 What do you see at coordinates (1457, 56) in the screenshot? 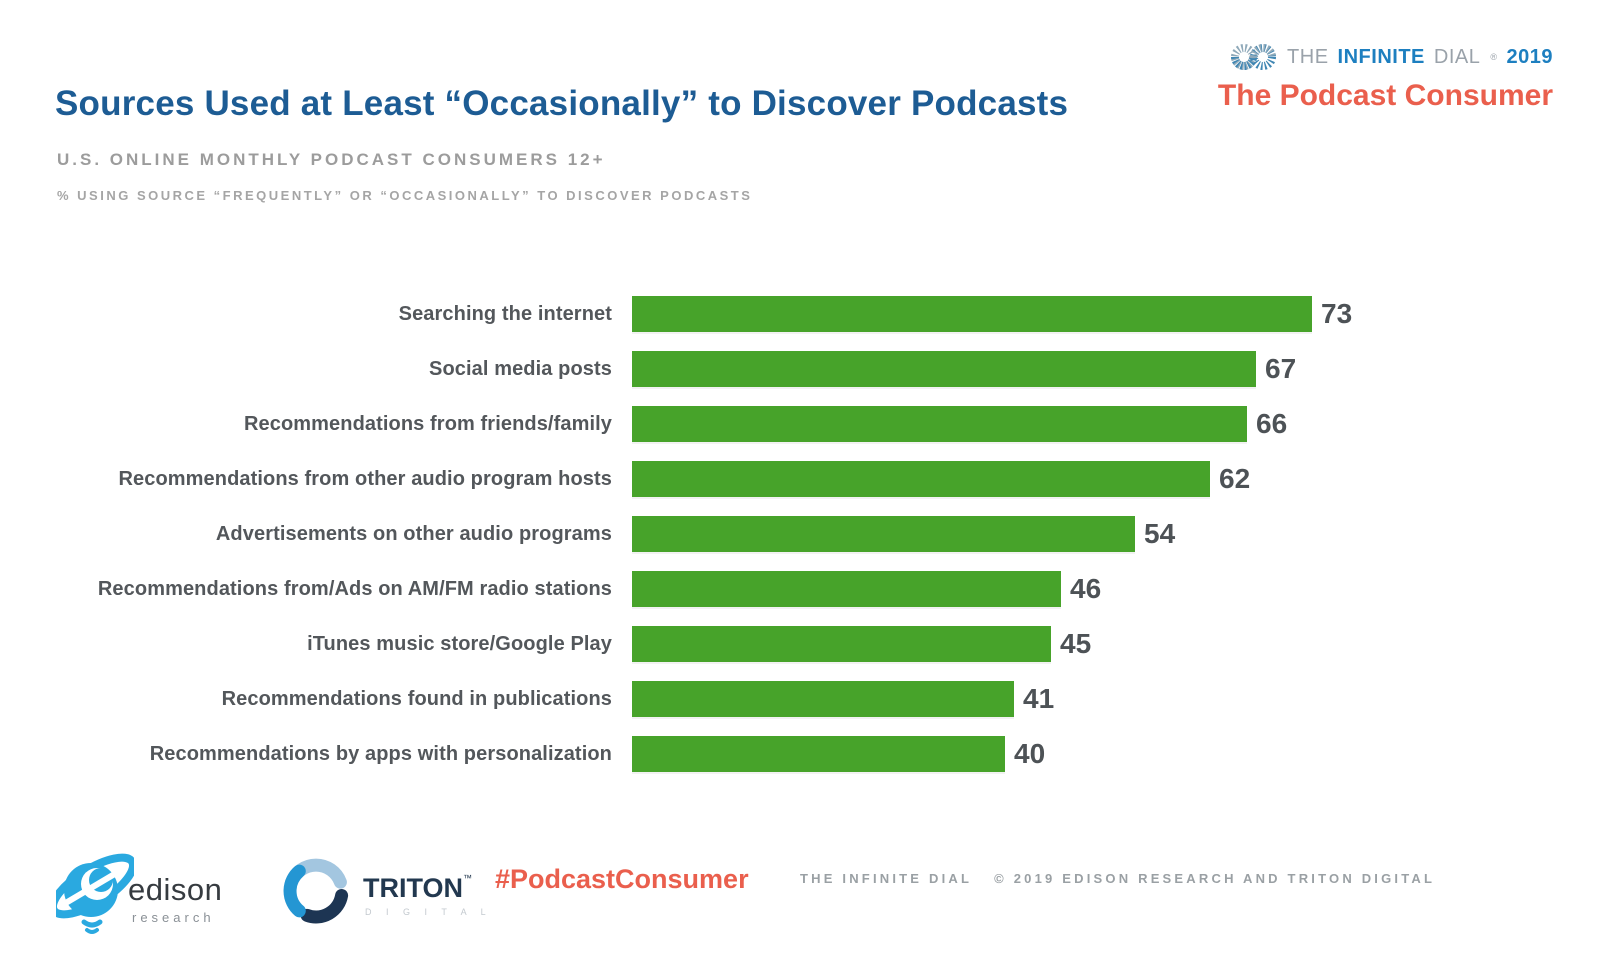
I see `brand-dial: DIAL` at bounding box center [1457, 56].